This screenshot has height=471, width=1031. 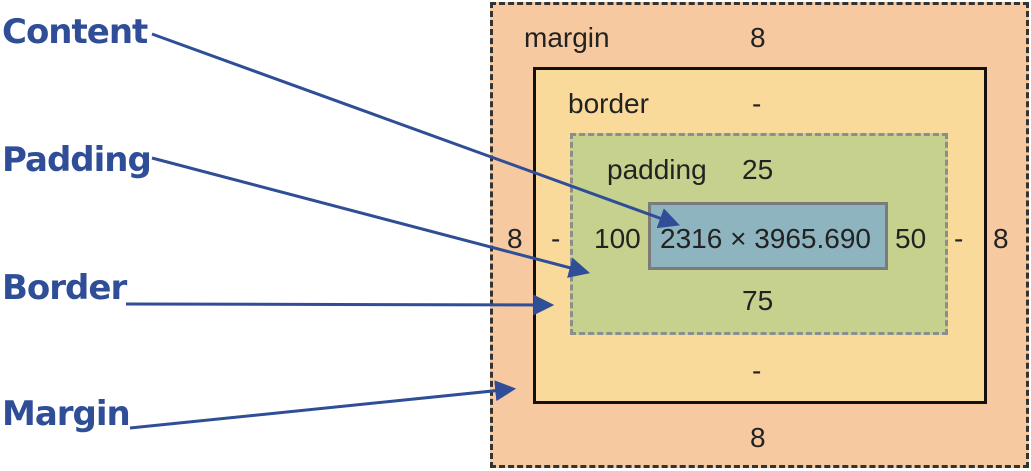 What do you see at coordinates (567, 37) in the screenshot?
I see `margin-label: margin` at bounding box center [567, 37].